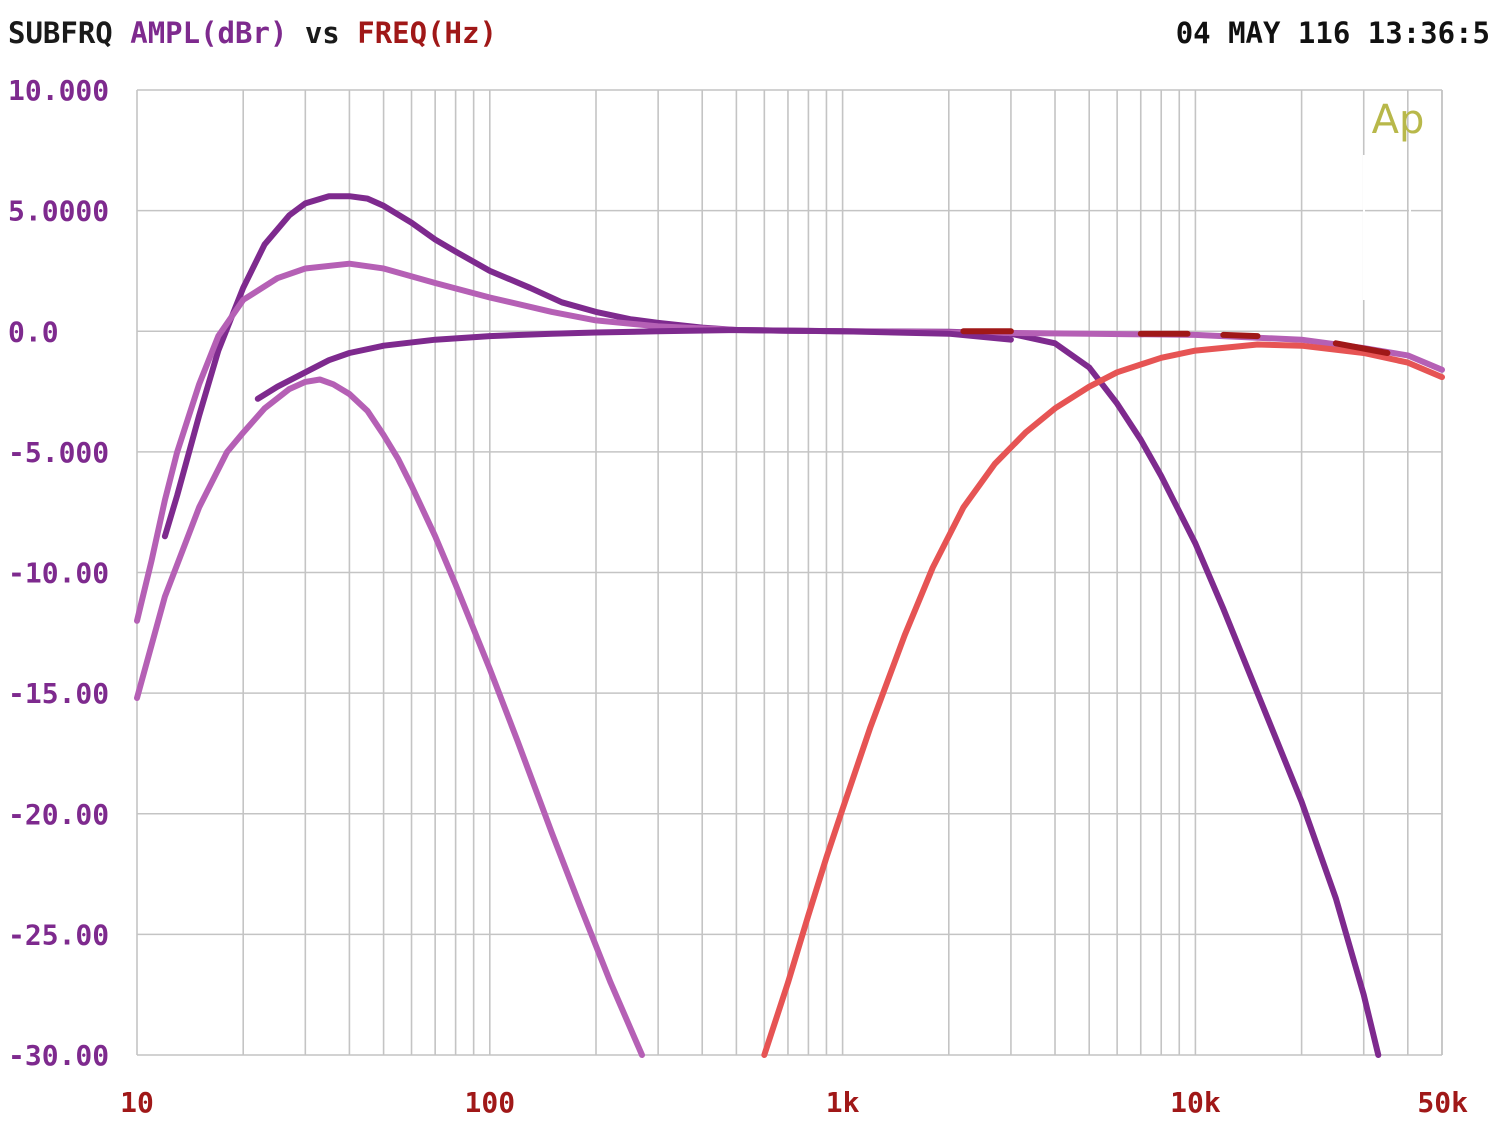 Image resolution: width=1500 pixels, height=1125 pixels. I want to click on header-vs: vs, so click(322, 33).